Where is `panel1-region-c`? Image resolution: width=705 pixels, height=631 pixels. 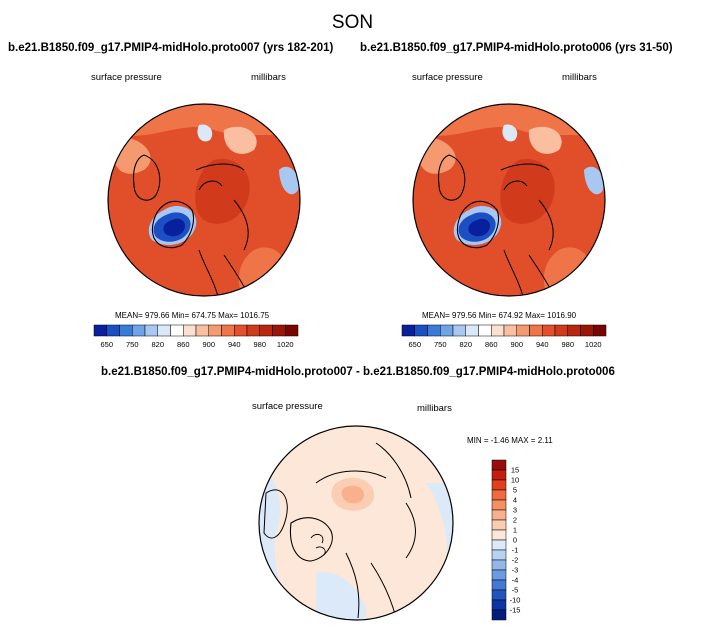
panel1-region-c is located at coordinates (205, 133).